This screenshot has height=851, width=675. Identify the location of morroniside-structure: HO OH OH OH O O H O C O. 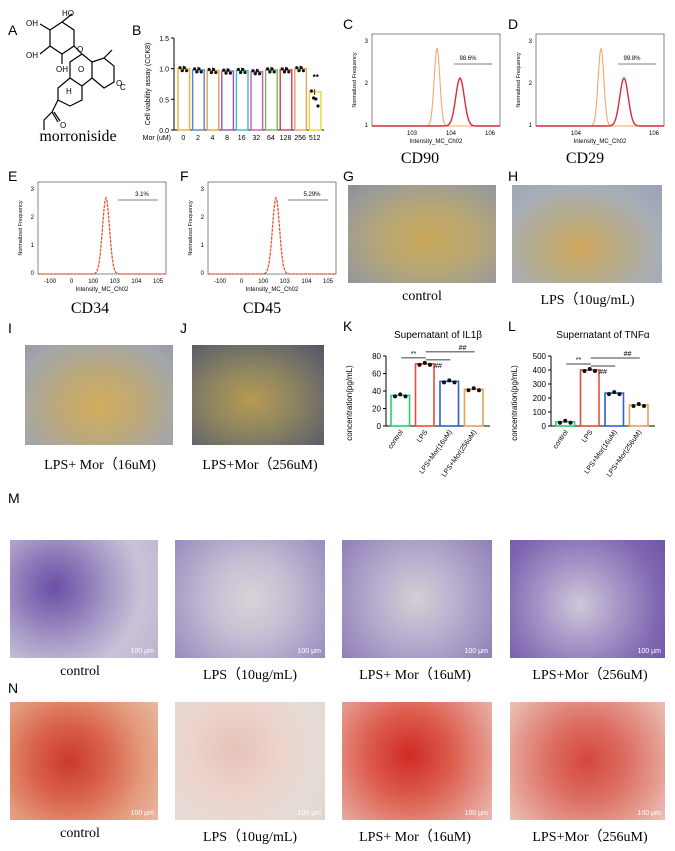
(76, 69).